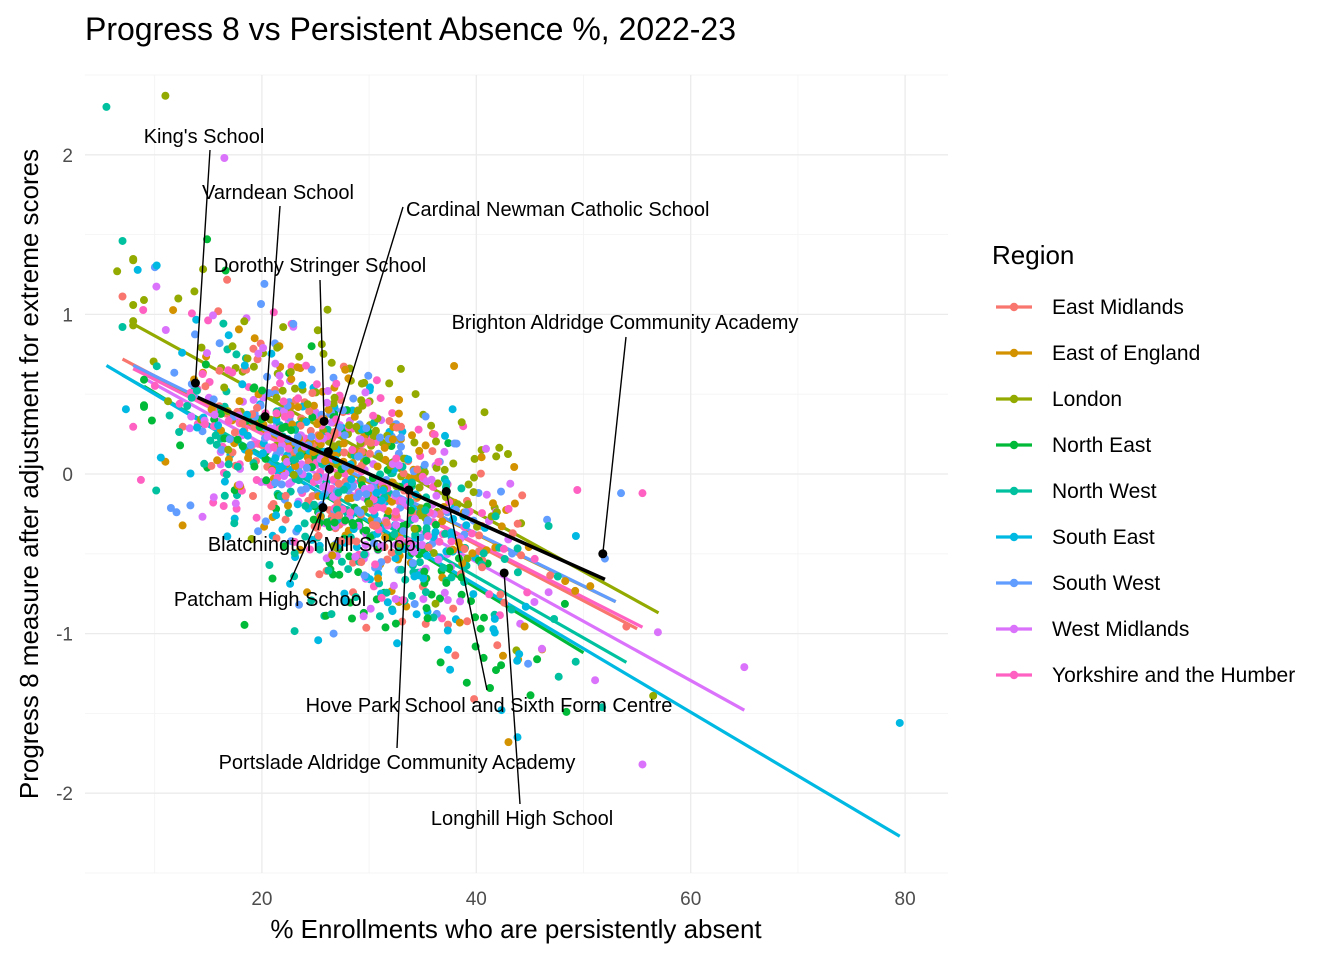  Describe the element at coordinates (409, 490) in the screenshot. I see `annotated-point` at that location.